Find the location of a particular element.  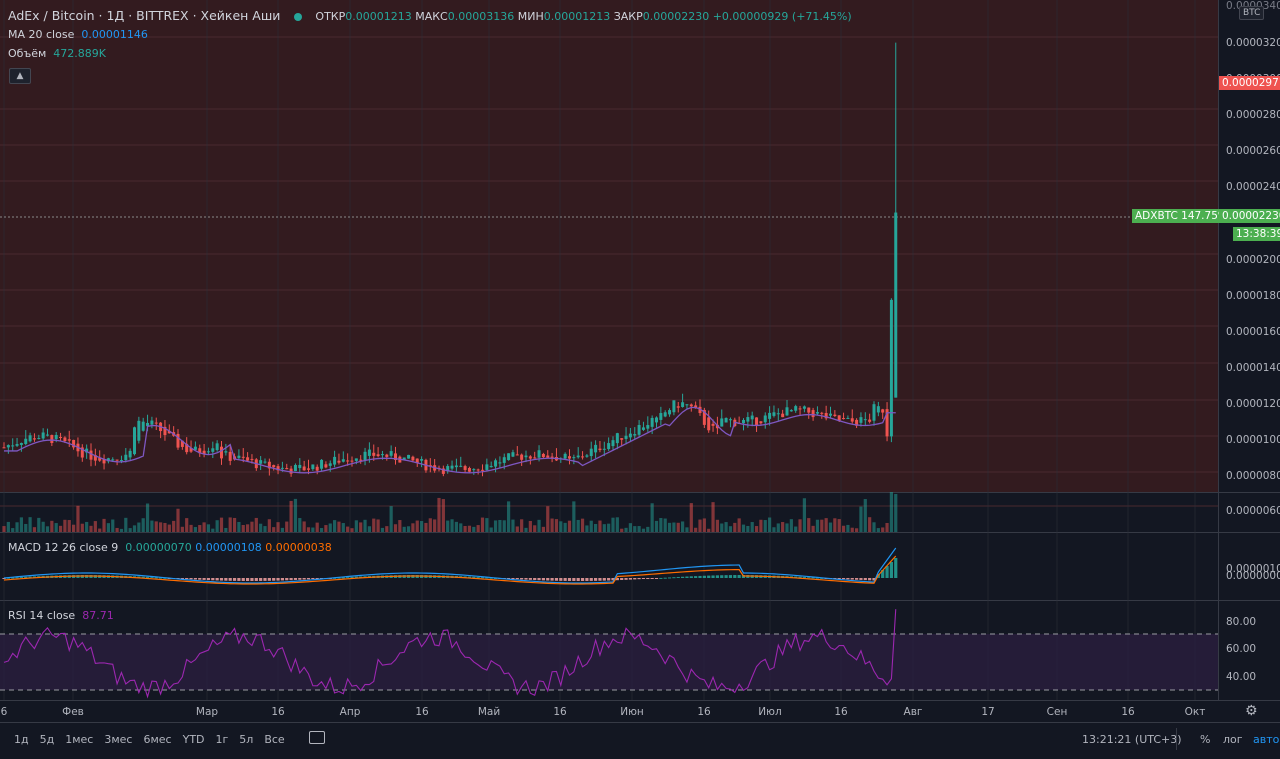

volume-legend: Объём 472.889K is located at coordinates (57, 53).